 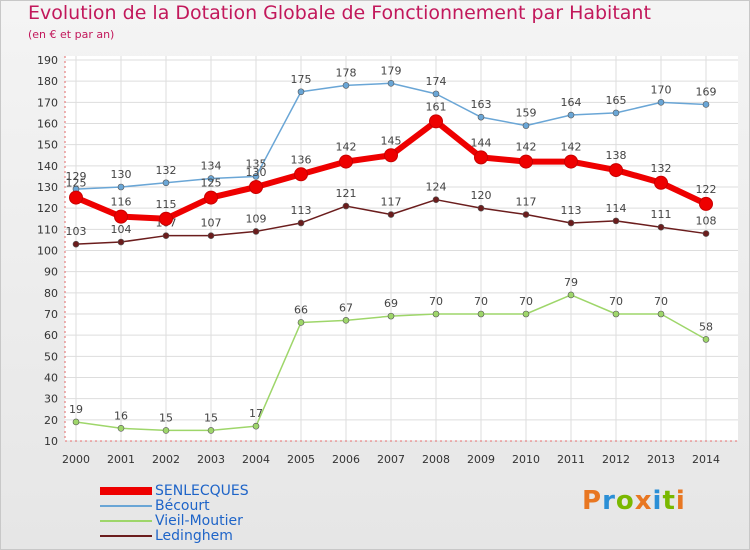 I want to click on legend-label: Vieil-Moutier, so click(x=199, y=521).